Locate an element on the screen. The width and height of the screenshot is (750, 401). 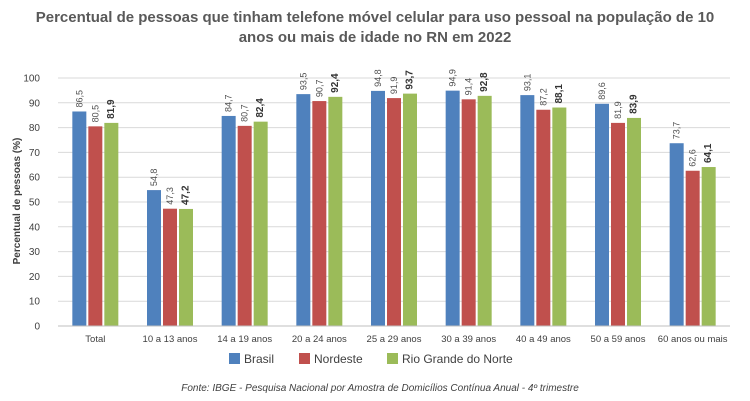
data-label: 88,1 is located at coordinates (559, 94).